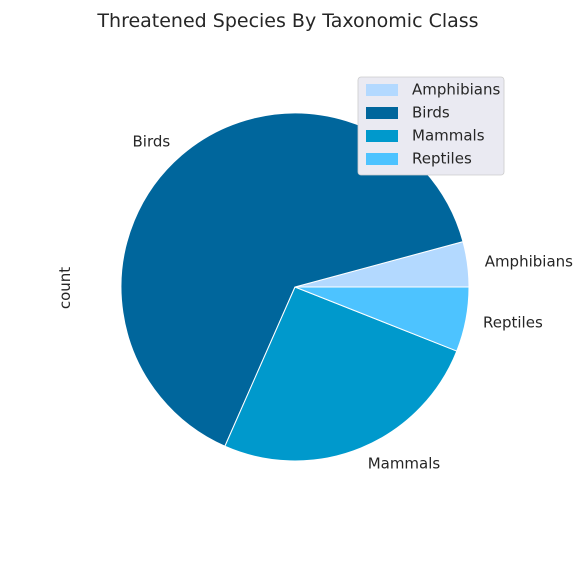  I want to click on slice-label-amphibians: Amphibians, so click(529, 261).